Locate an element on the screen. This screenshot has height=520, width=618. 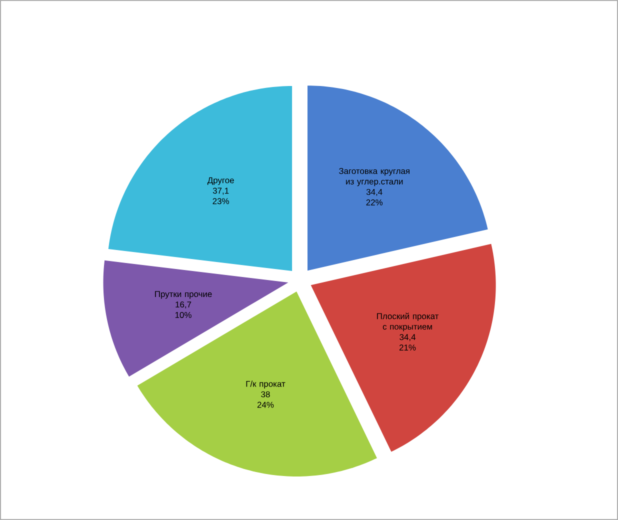
slice-label: Г/к прокат is located at coordinates (266, 384).